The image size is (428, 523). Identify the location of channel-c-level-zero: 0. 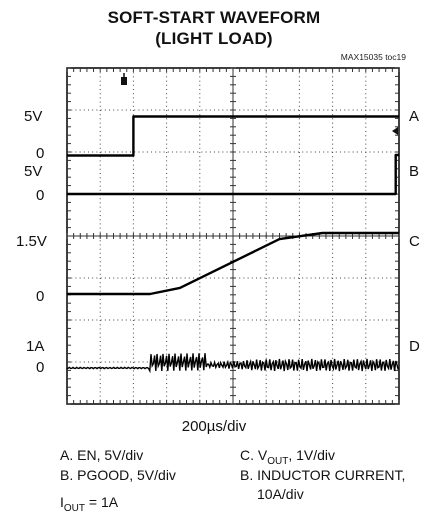
(40, 296).